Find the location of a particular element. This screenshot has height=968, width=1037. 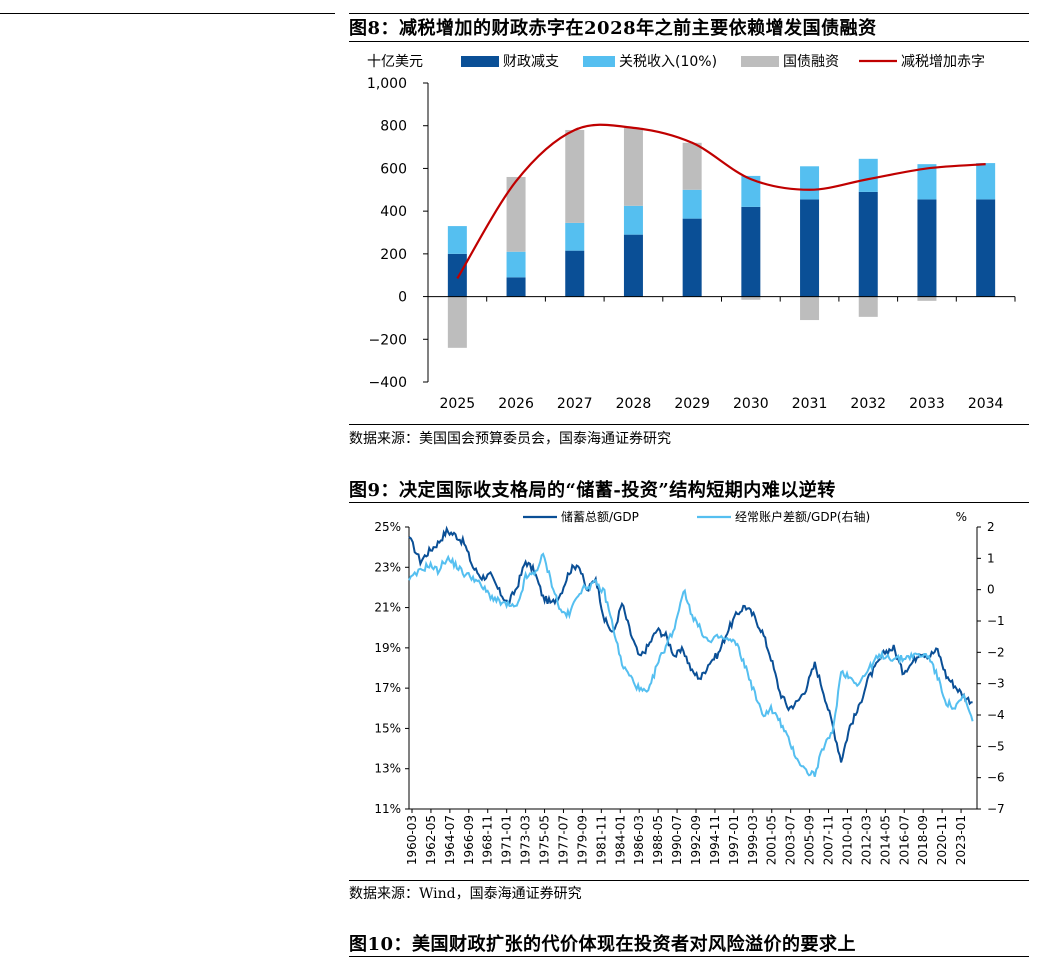

x-tick-label: 1975-05 is located at coordinates (545, 840).